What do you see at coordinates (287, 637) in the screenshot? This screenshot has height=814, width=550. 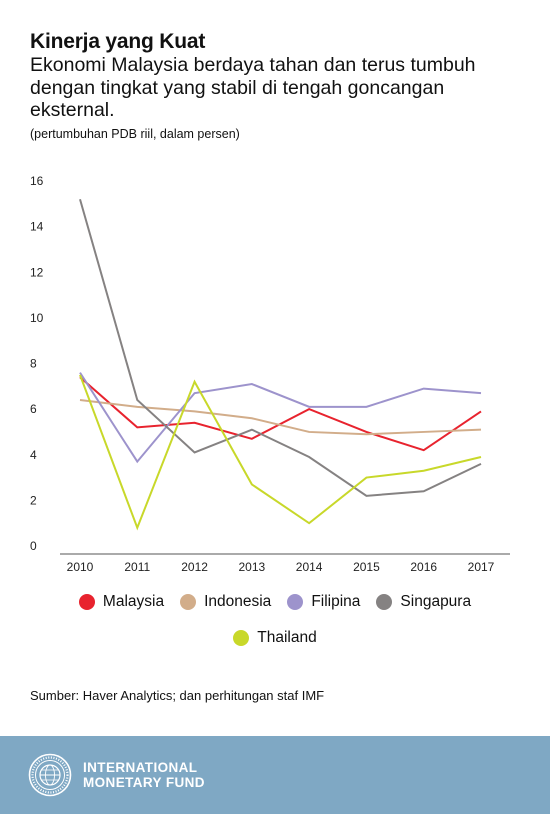 I see `legend-label-thailand: Thailand` at bounding box center [287, 637].